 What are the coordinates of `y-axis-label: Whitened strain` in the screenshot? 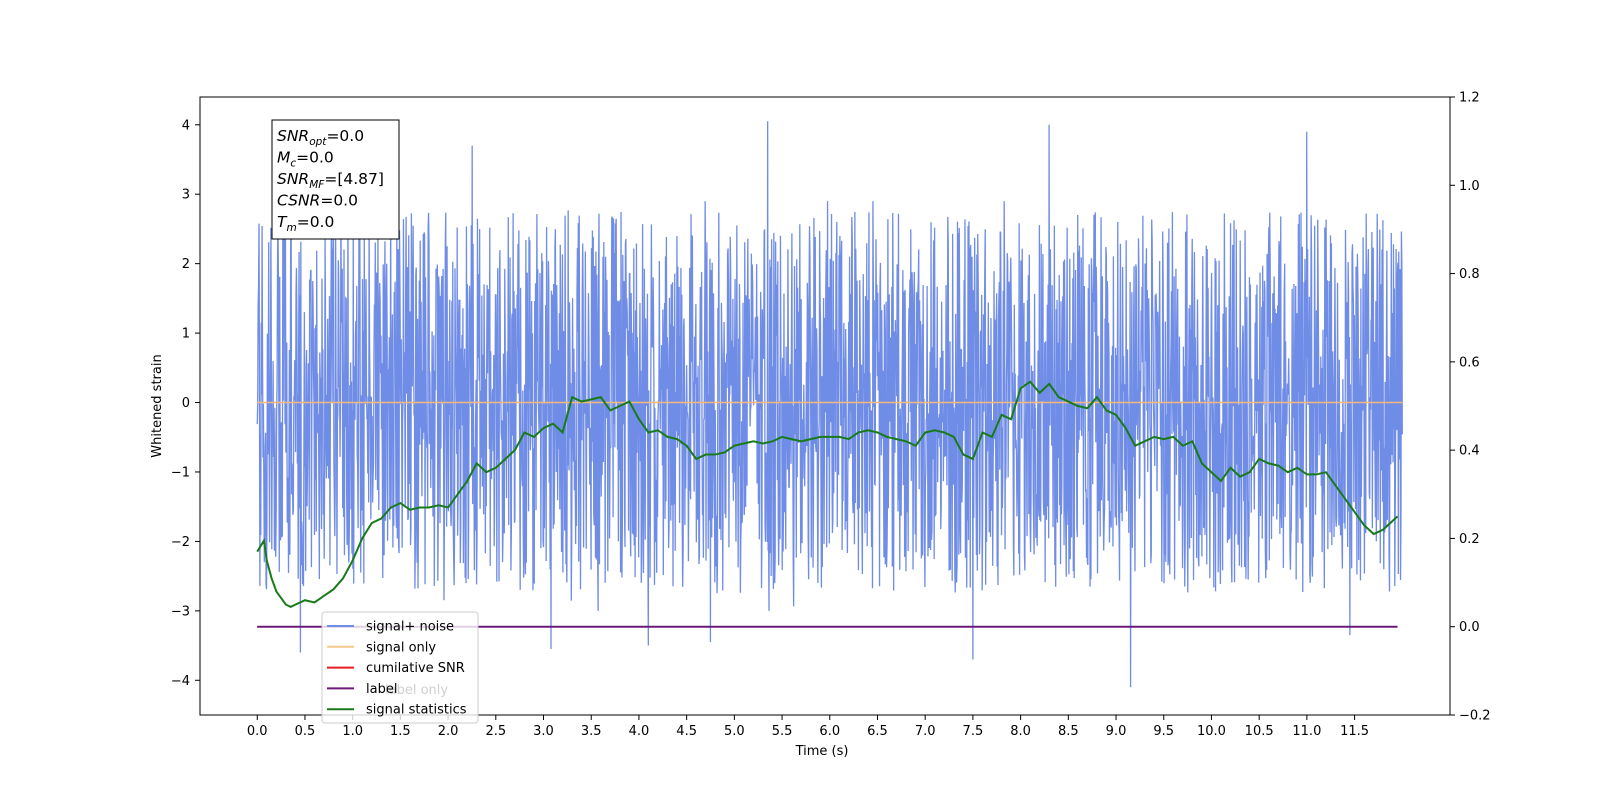 It's located at (157, 405).